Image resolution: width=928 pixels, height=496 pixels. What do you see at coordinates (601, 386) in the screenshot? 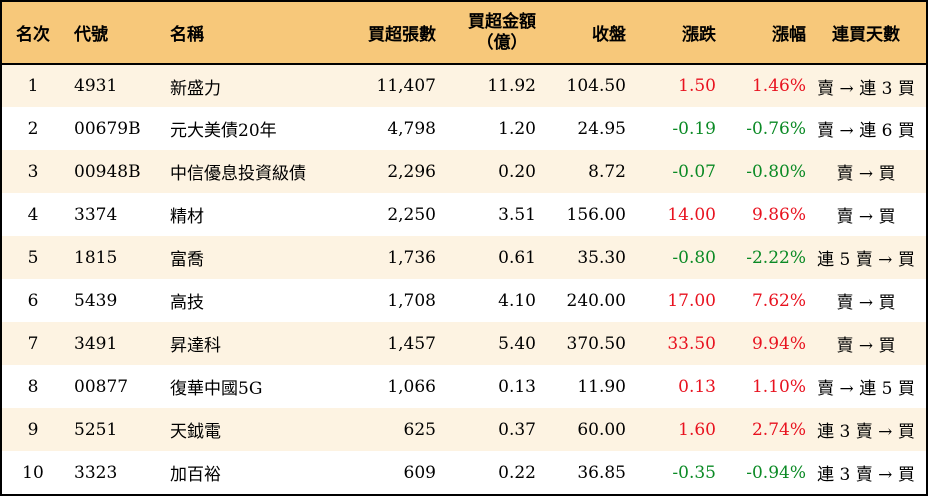
I see `cell-close: 11.90` at bounding box center [601, 386].